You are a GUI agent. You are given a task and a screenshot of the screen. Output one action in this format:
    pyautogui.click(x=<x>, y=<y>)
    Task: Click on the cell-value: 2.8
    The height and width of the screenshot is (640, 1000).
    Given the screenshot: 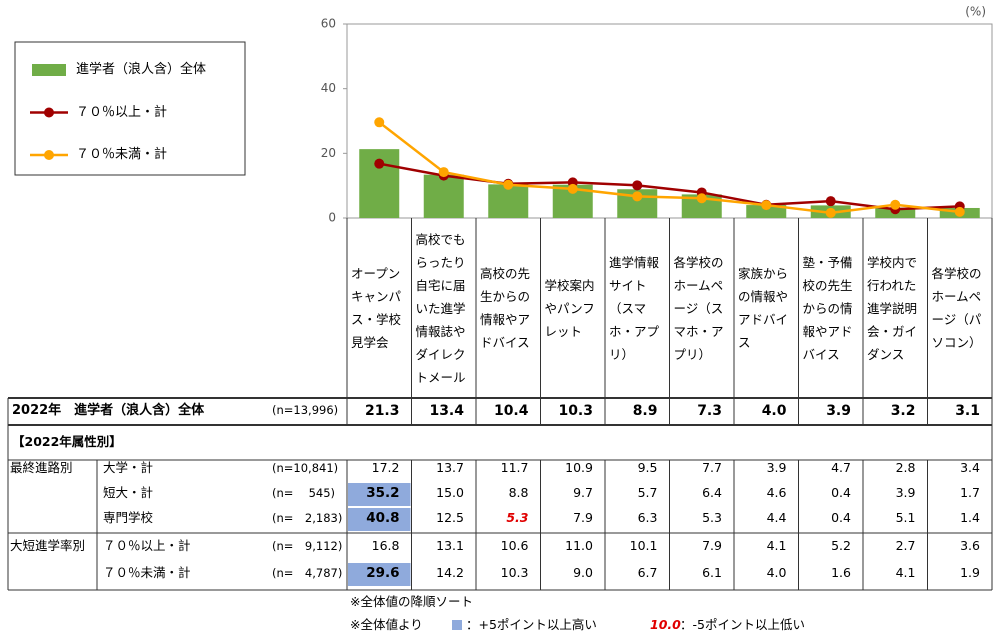 What is the action you would take?
    pyautogui.click(x=905, y=467)
    